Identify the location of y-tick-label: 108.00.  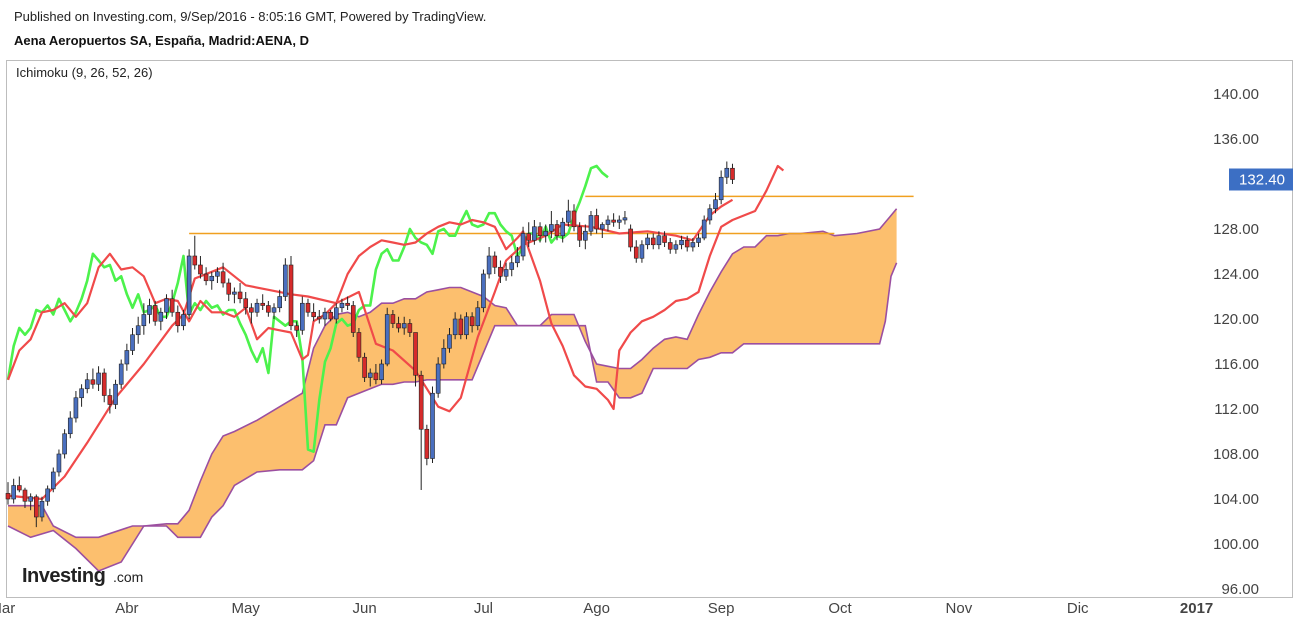
(1236, 454).